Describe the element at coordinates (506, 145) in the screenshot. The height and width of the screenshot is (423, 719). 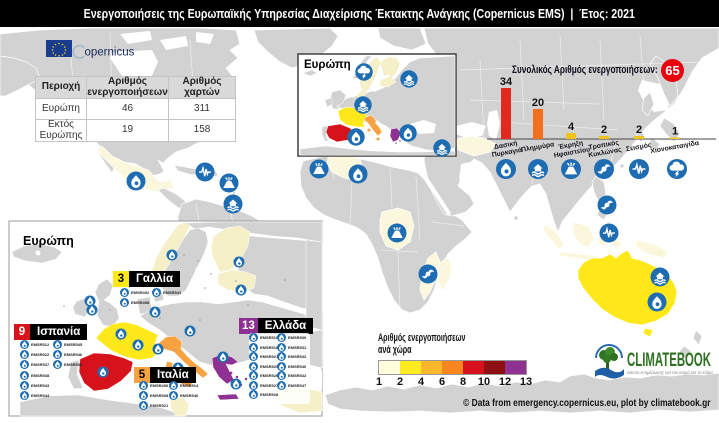
I see `svg-text: Δασική` at that location.